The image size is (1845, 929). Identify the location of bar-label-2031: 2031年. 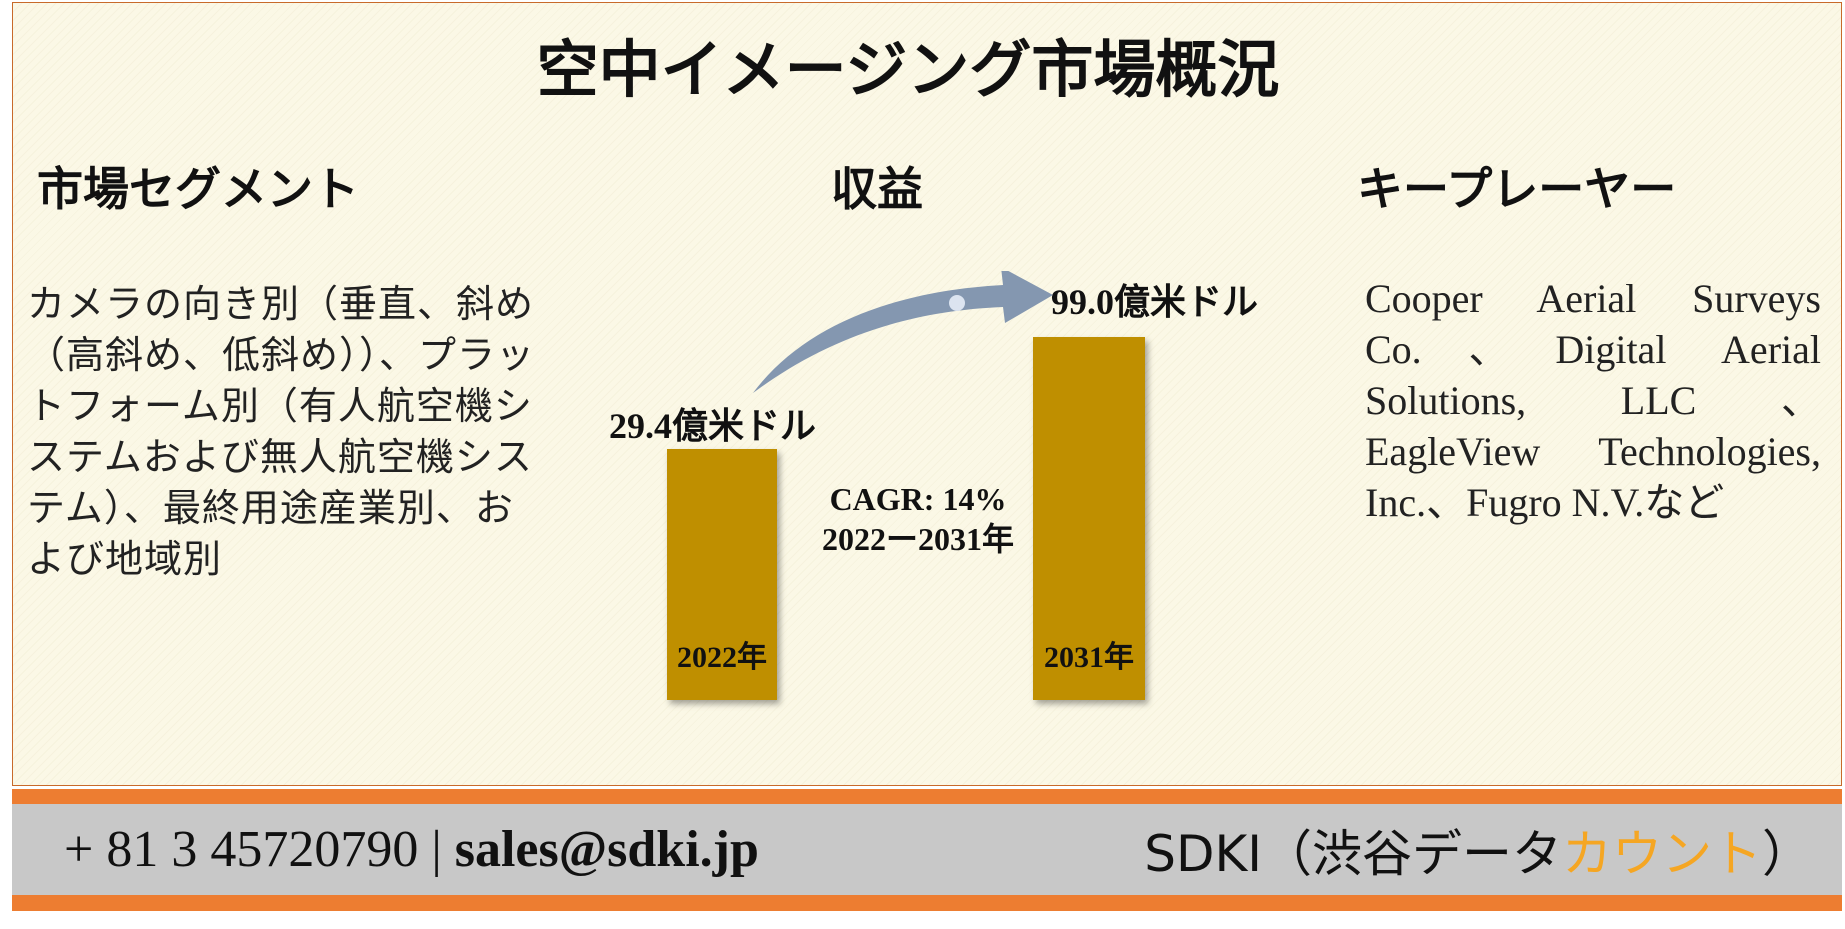
(1089, 657).